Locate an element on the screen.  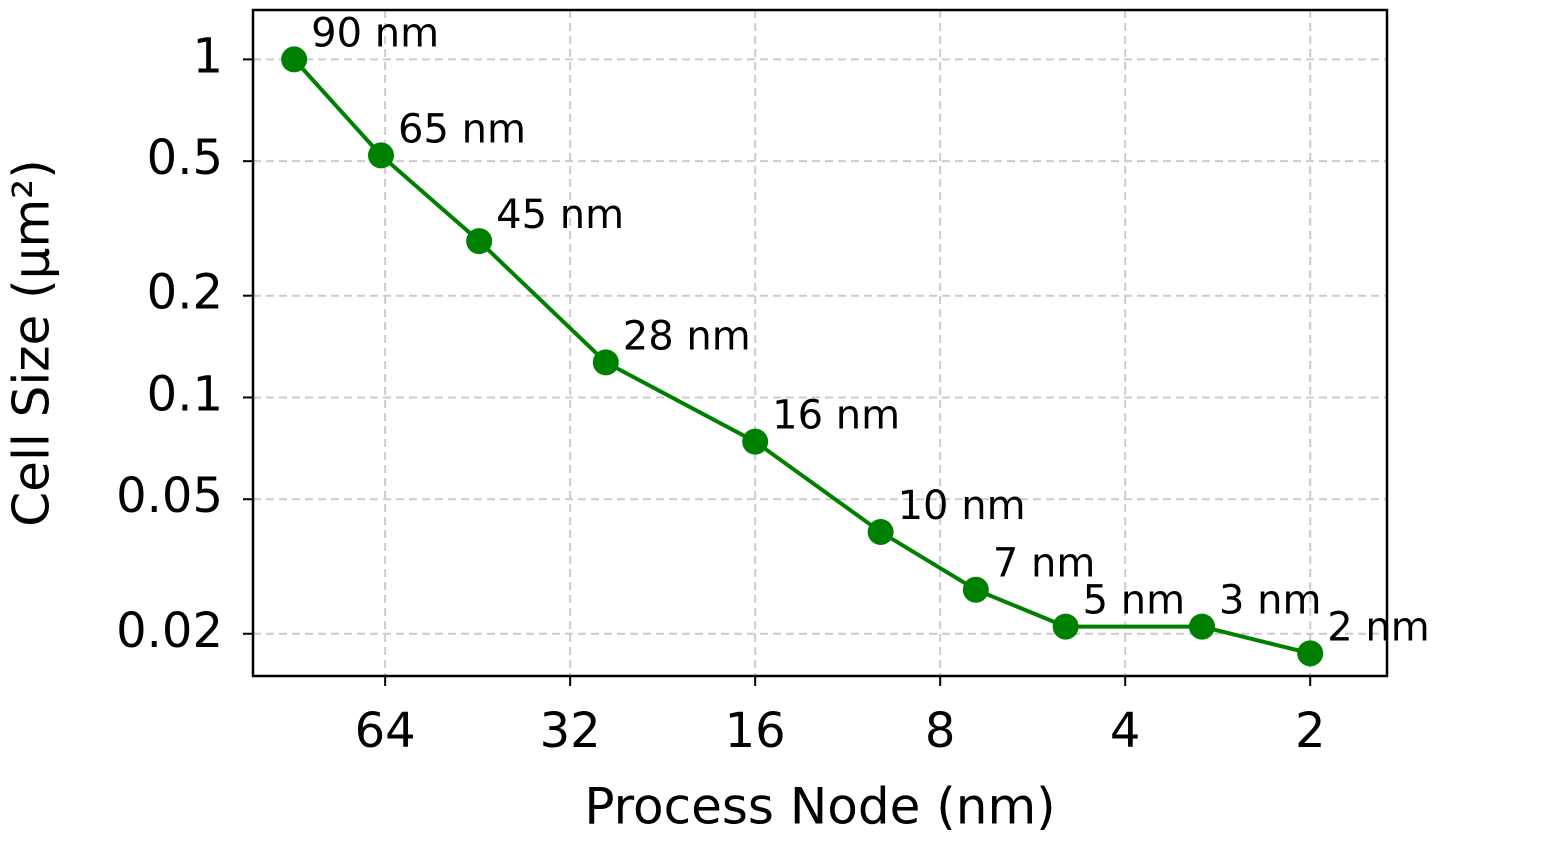
y-tick-label: 1 is located at coordinates (207, 56).